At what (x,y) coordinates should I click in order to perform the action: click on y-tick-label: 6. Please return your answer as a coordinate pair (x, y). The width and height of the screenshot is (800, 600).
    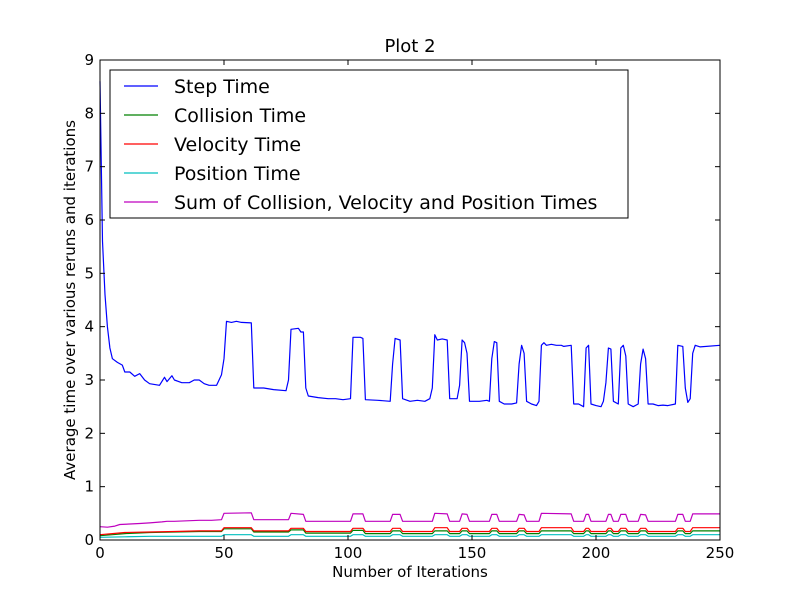
    Looking at the image, I should click on (89, 220).